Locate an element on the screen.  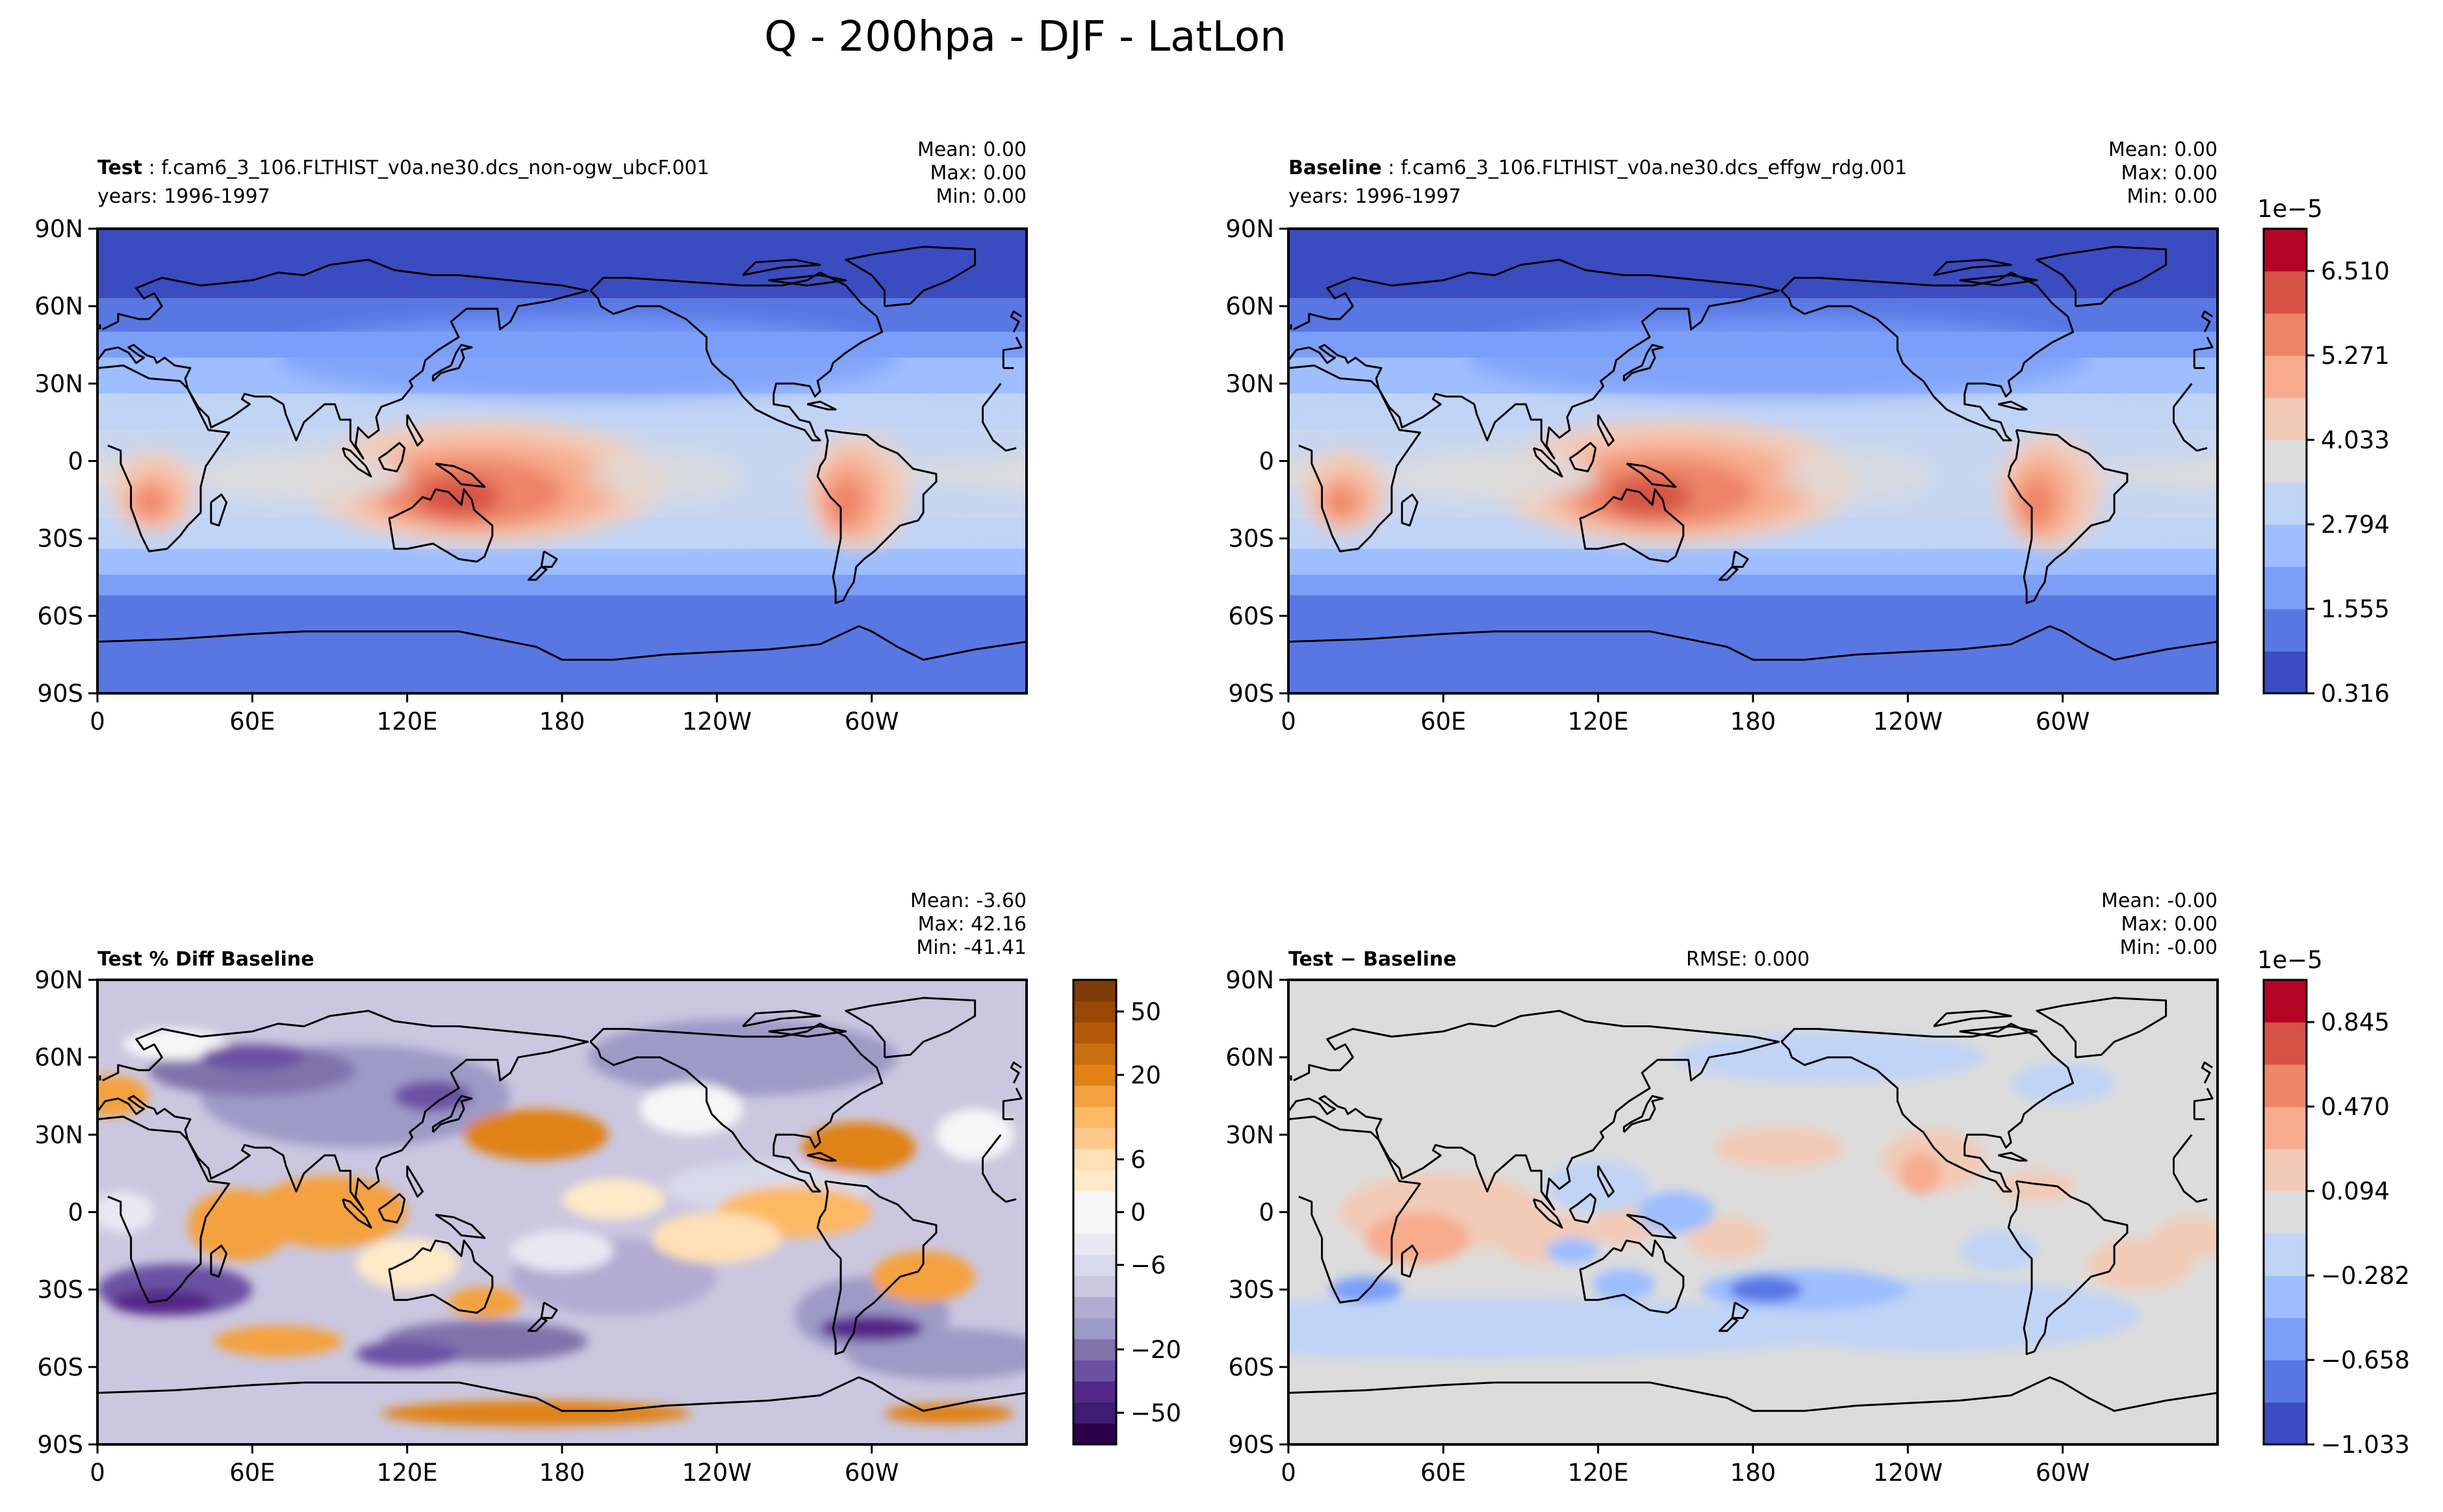
colorbar-tick-label: 0.316 is located at coordinates (2355, 694).